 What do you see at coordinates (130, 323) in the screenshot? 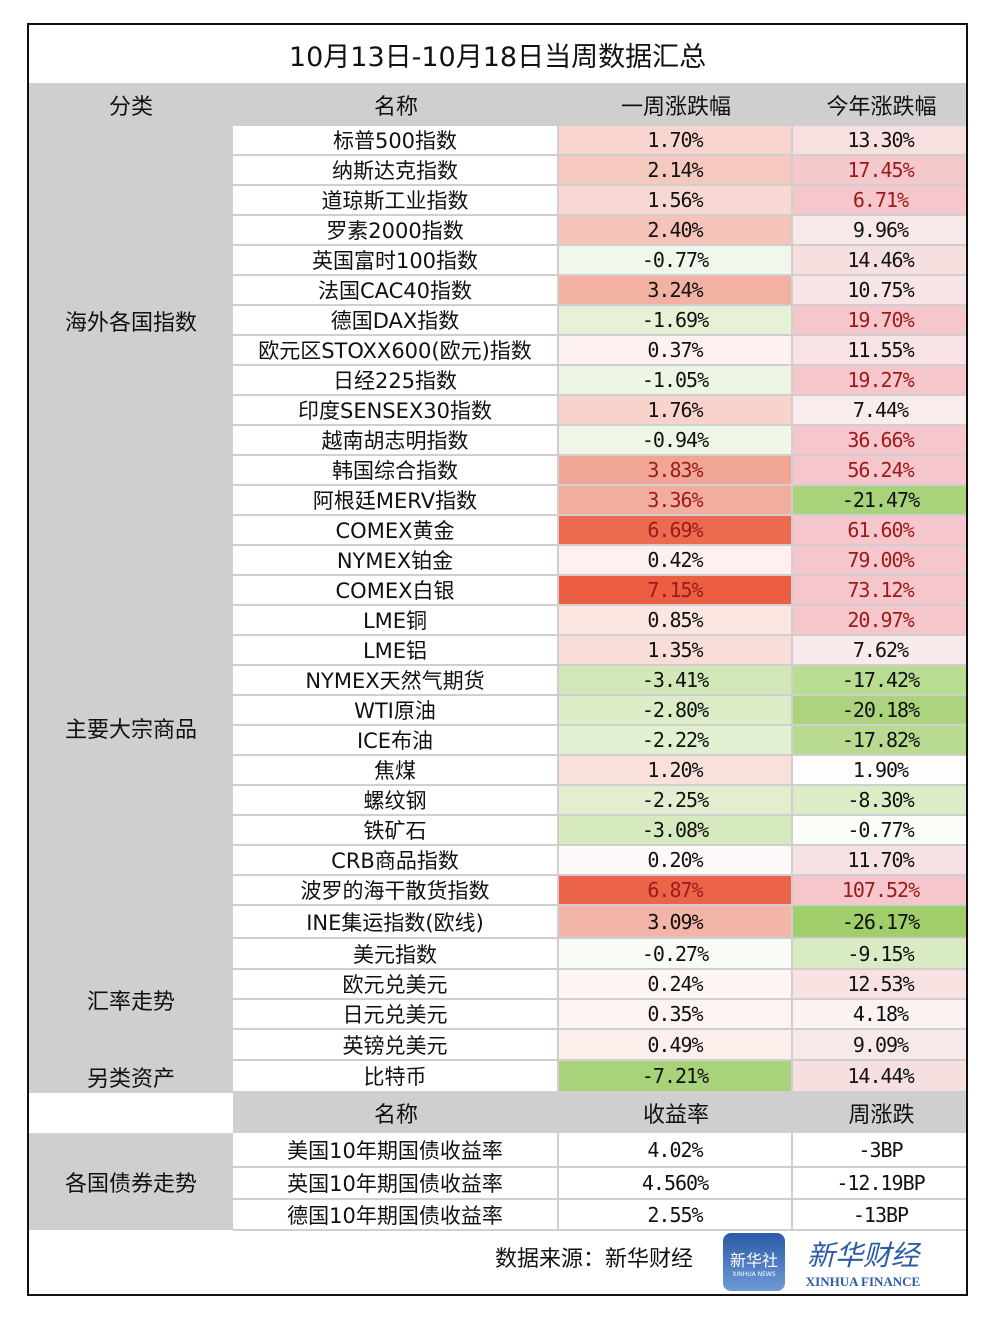
I see `category-overseas-indices: 海外各国指数` at bounding box center [130, 323].